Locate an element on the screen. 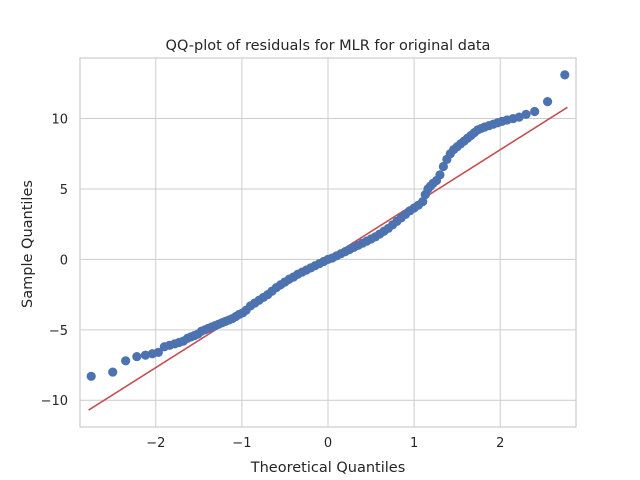 Image resolution: width=640 pixels, height=480 pixels. x-tick-label: −1 is located at coordinates (241, 443).